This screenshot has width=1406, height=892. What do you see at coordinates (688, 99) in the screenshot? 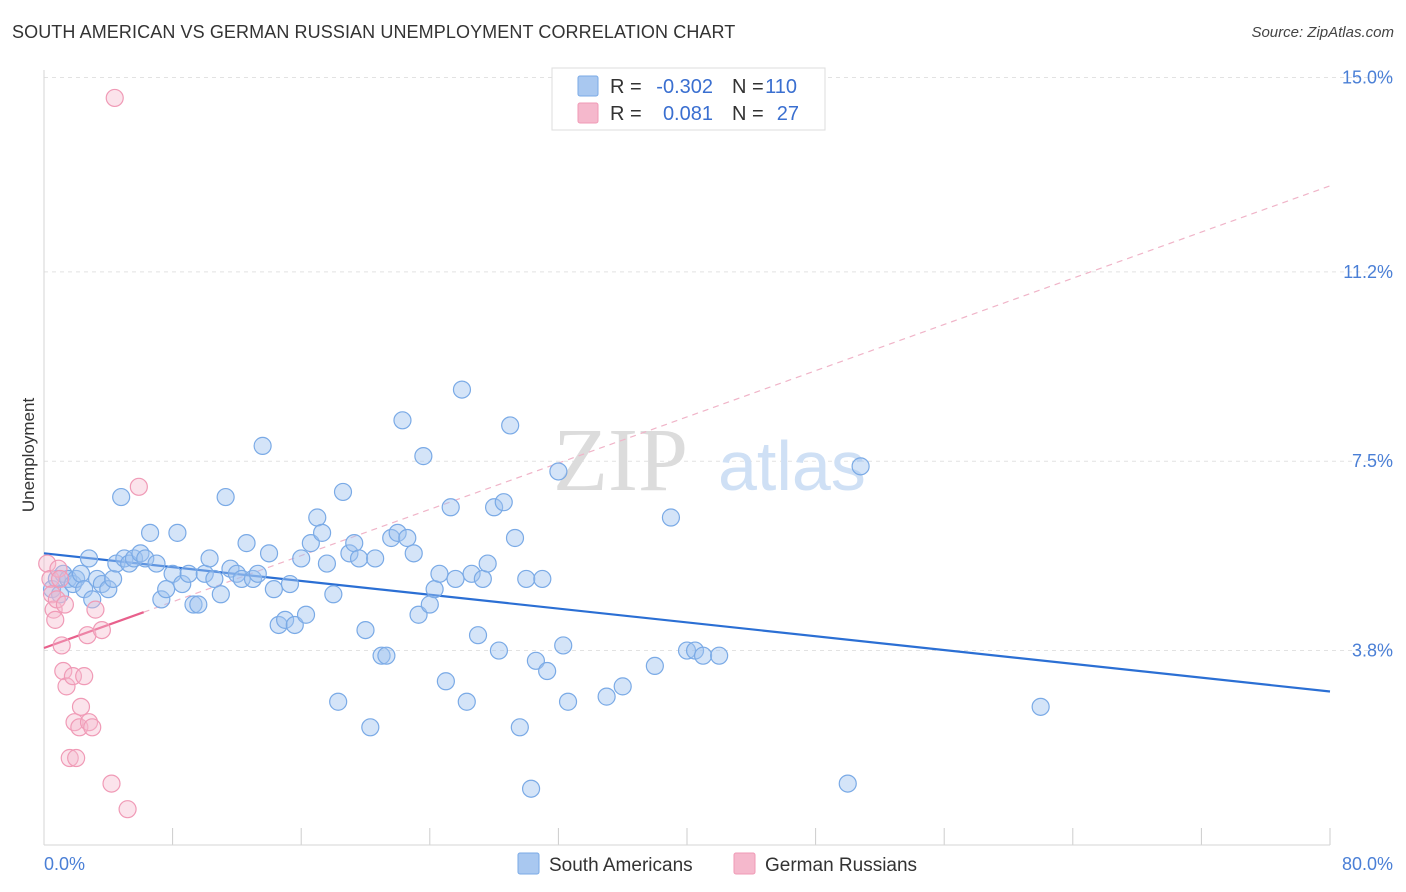
I see `correlation-legend: R = -0.302 N = 110 R = 0.081 N = 27` at bounding box center [688, 99].